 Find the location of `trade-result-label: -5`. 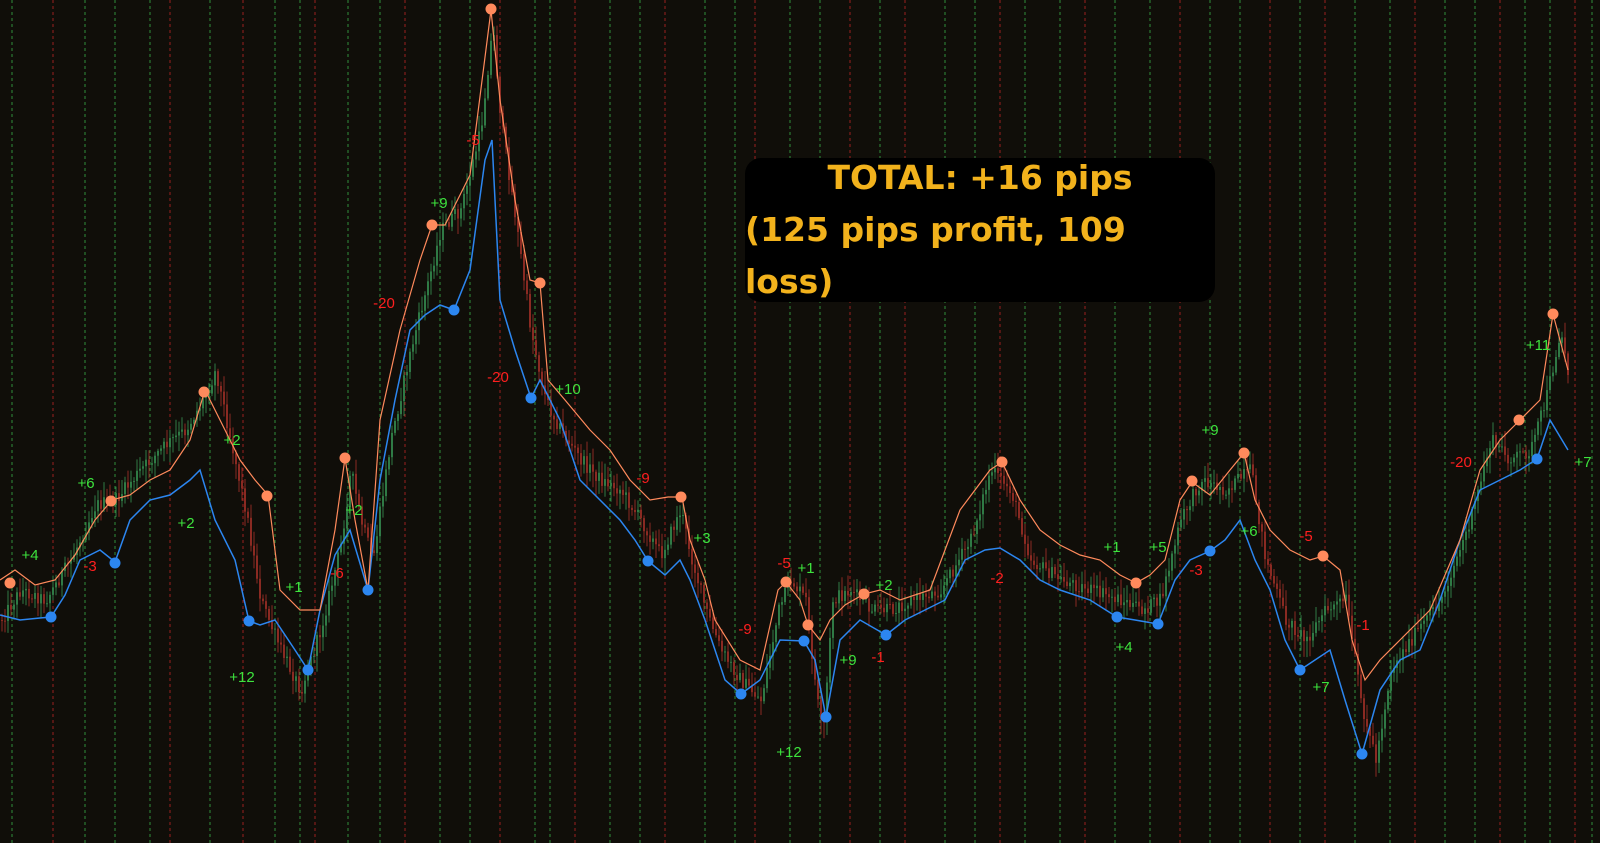

trade-result-label: -5 is located at coordinates (1305, 536).